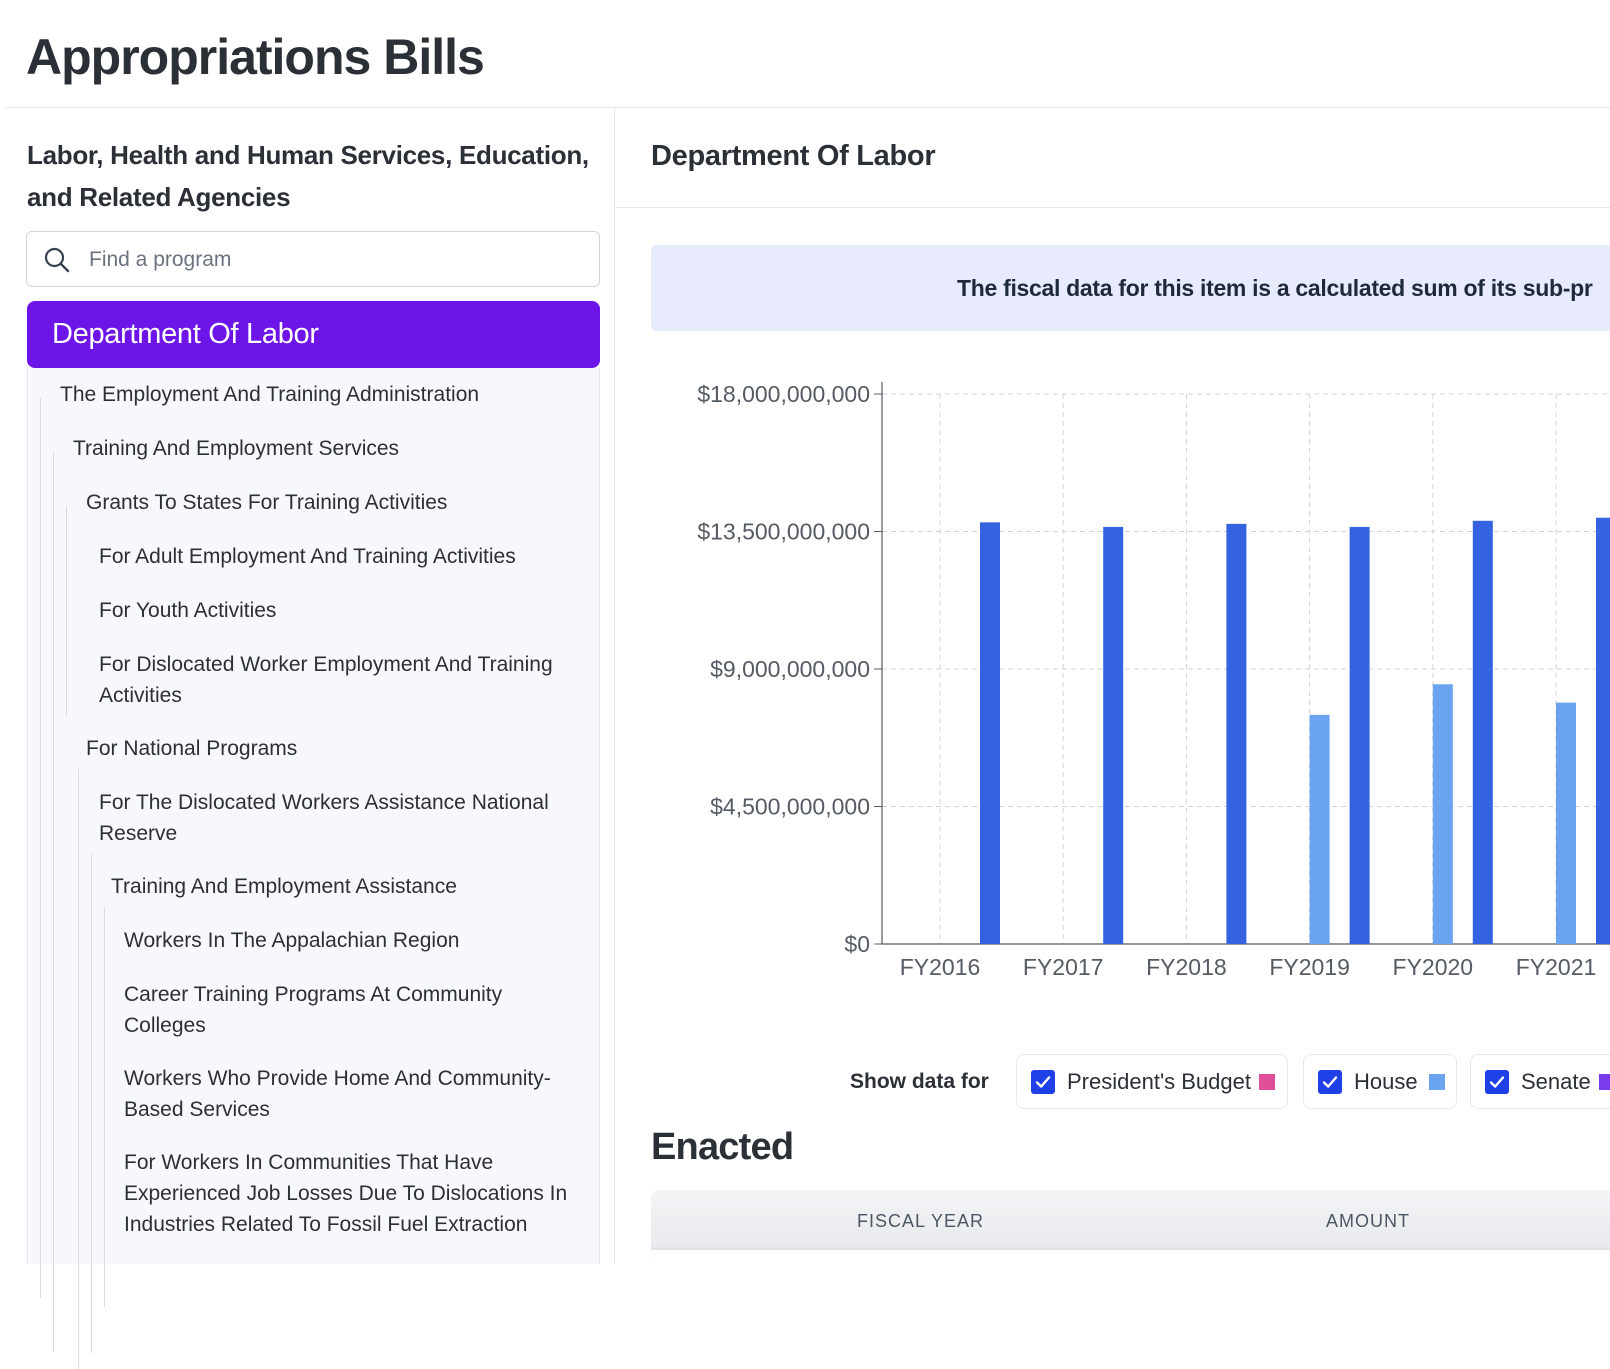  I want to click on bar-enacted-fy2017, so click(1113, 735).